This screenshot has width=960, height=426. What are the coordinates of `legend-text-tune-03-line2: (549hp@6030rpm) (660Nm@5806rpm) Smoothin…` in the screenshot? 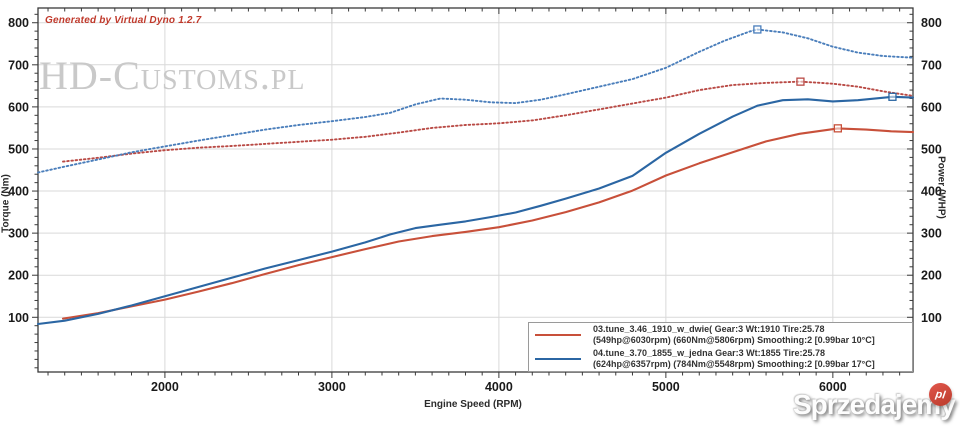 It's located at (734, 340).